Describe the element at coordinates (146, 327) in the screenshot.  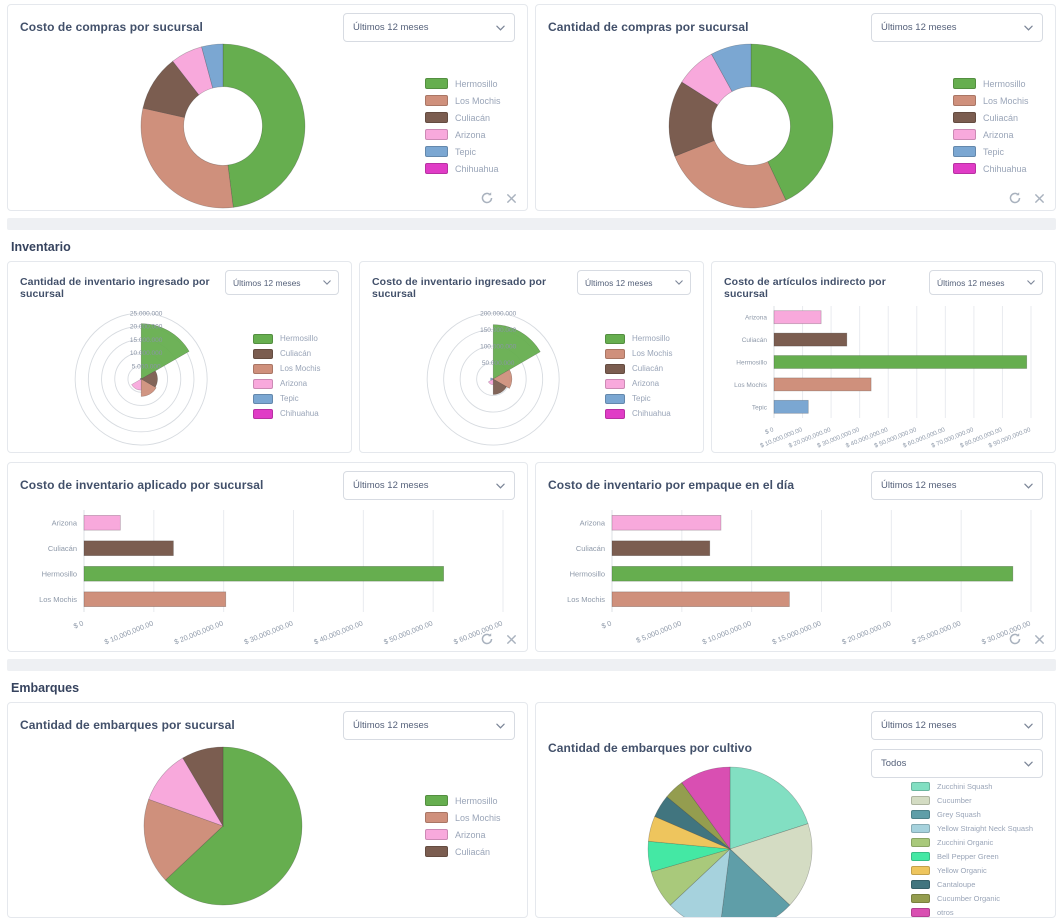
I see `svg-text: 20.000.000` at that location.